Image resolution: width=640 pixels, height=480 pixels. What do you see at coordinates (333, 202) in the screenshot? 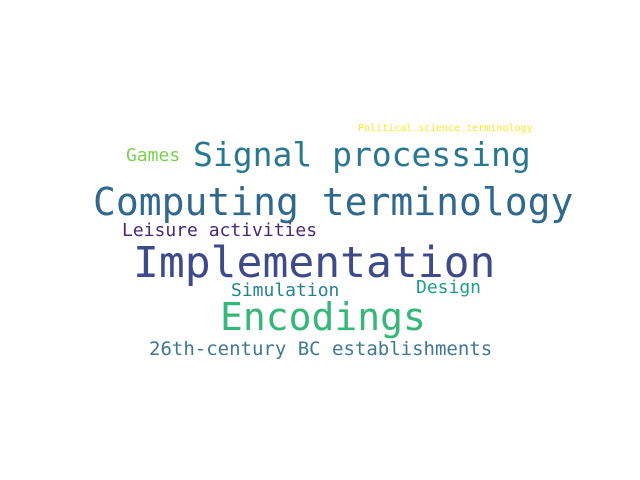
I see `word-computing-terminology: Computing terminology` at bounding box center [333, 202].